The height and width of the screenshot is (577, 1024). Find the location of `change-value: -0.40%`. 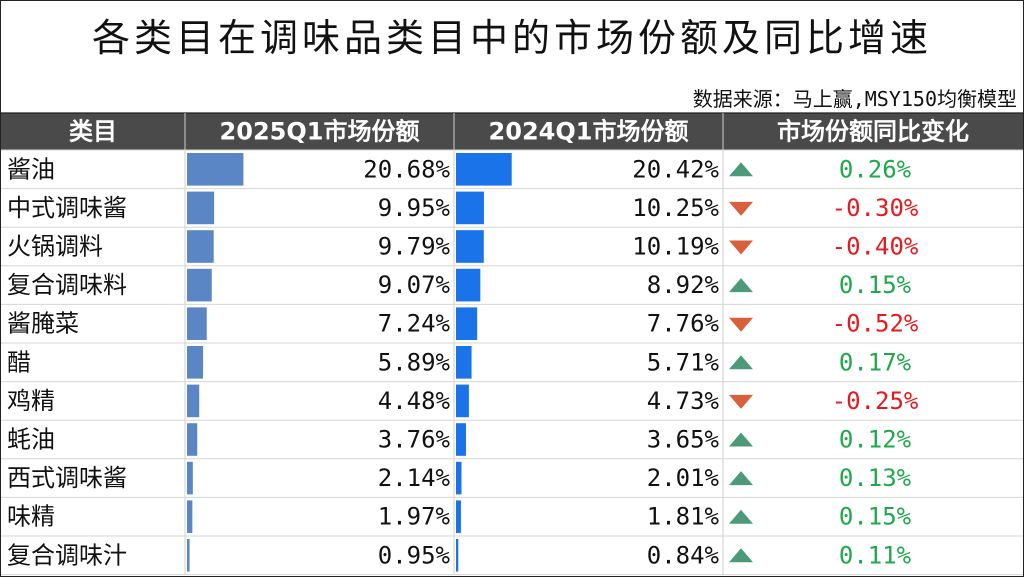

change-value: -0.40% is located at coordinates (875, 247).